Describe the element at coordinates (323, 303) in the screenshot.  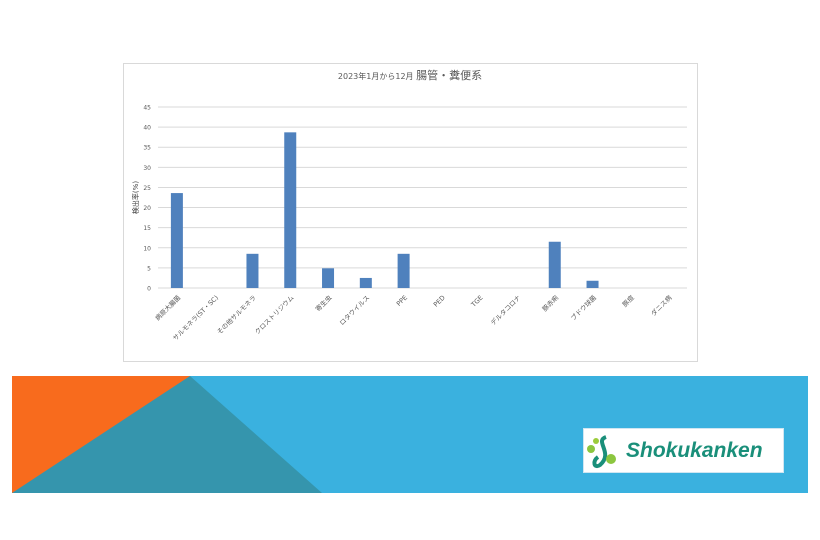
I see `x-tick-label: 寄生虫` at that location.